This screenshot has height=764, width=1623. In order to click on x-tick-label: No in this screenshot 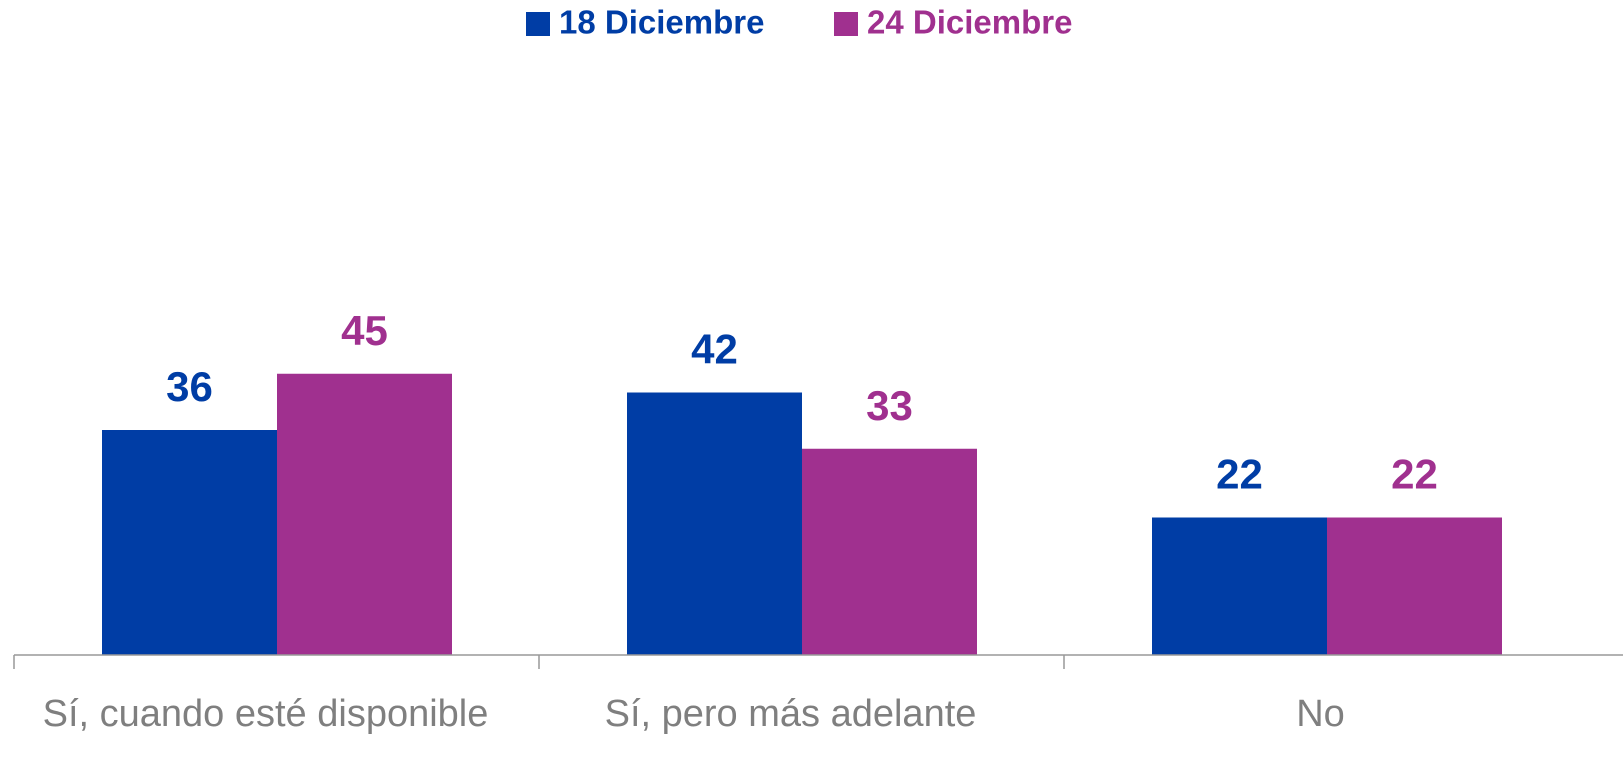, I will do `click(1320, 714)`.